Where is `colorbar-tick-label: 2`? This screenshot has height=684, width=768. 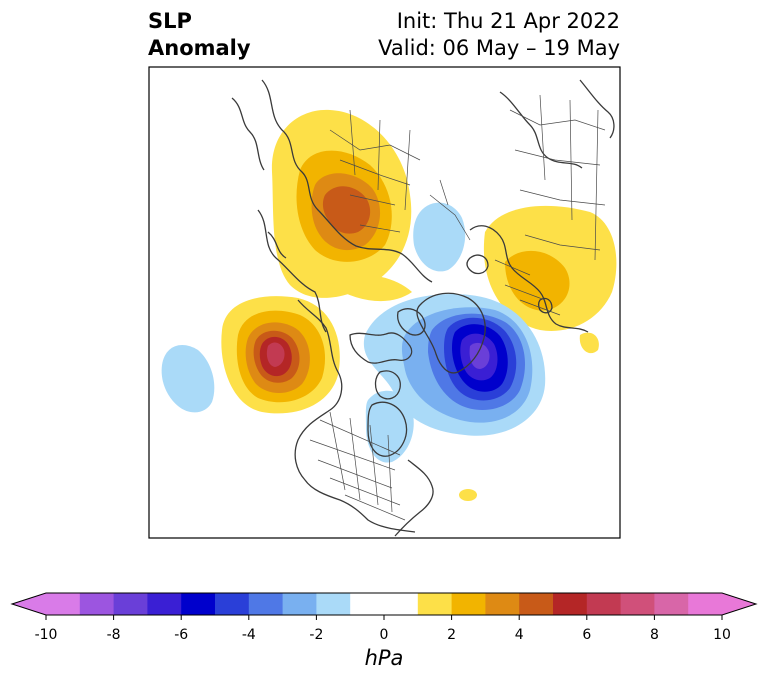
colorbar-tick-label: 2 is located at coordinates (451, 635).